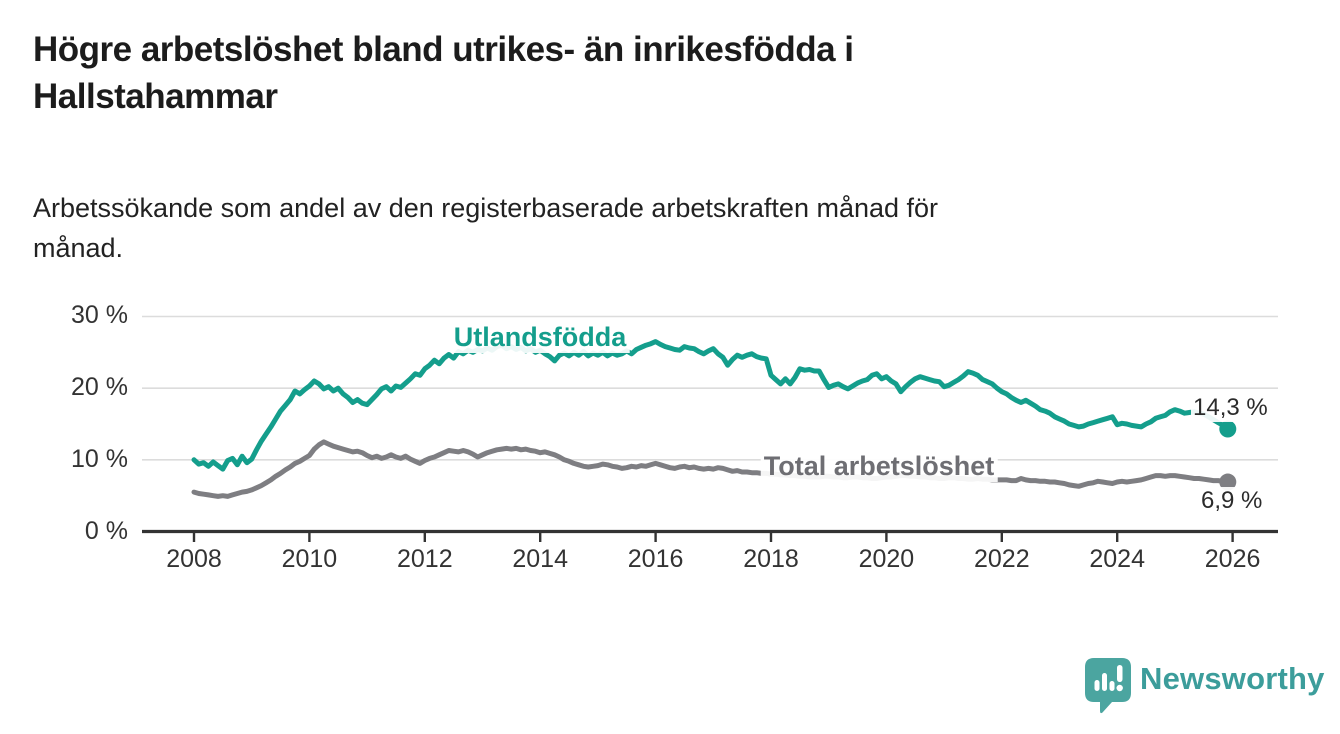  Describe the element at coordinates (655, 559) in the screenshot. I see `x-axis-tick-label: 2016` at that location.